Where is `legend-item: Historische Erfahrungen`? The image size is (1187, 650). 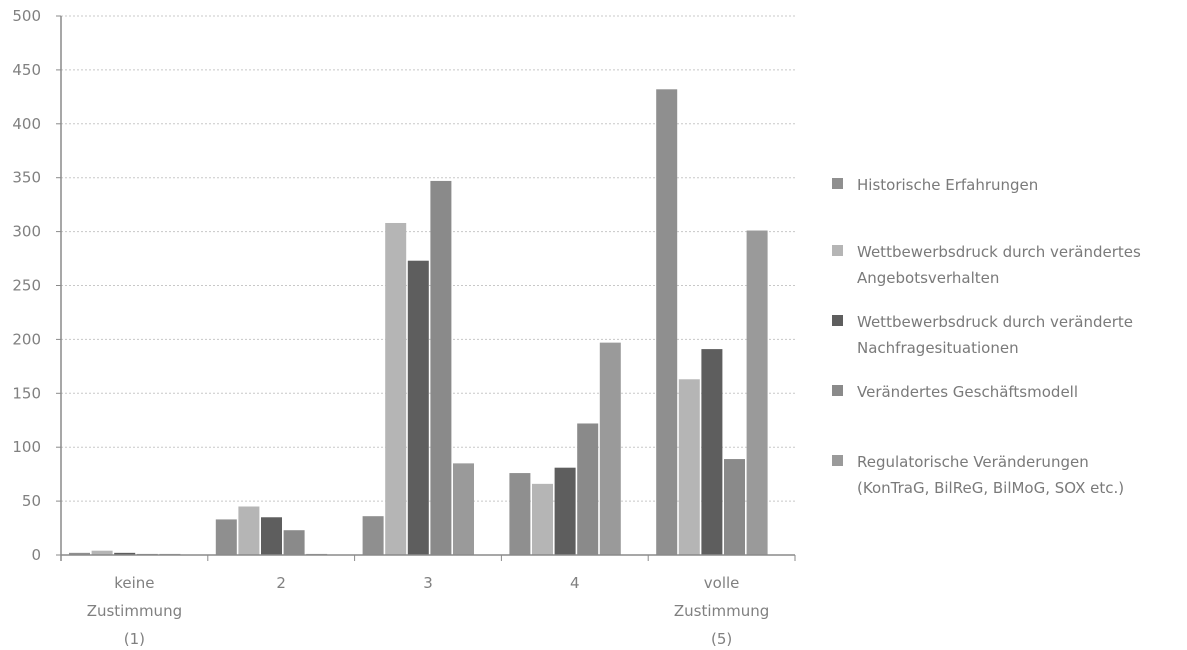
legend-item: Historische Erfahrungen is located at coordinates (935, 185).